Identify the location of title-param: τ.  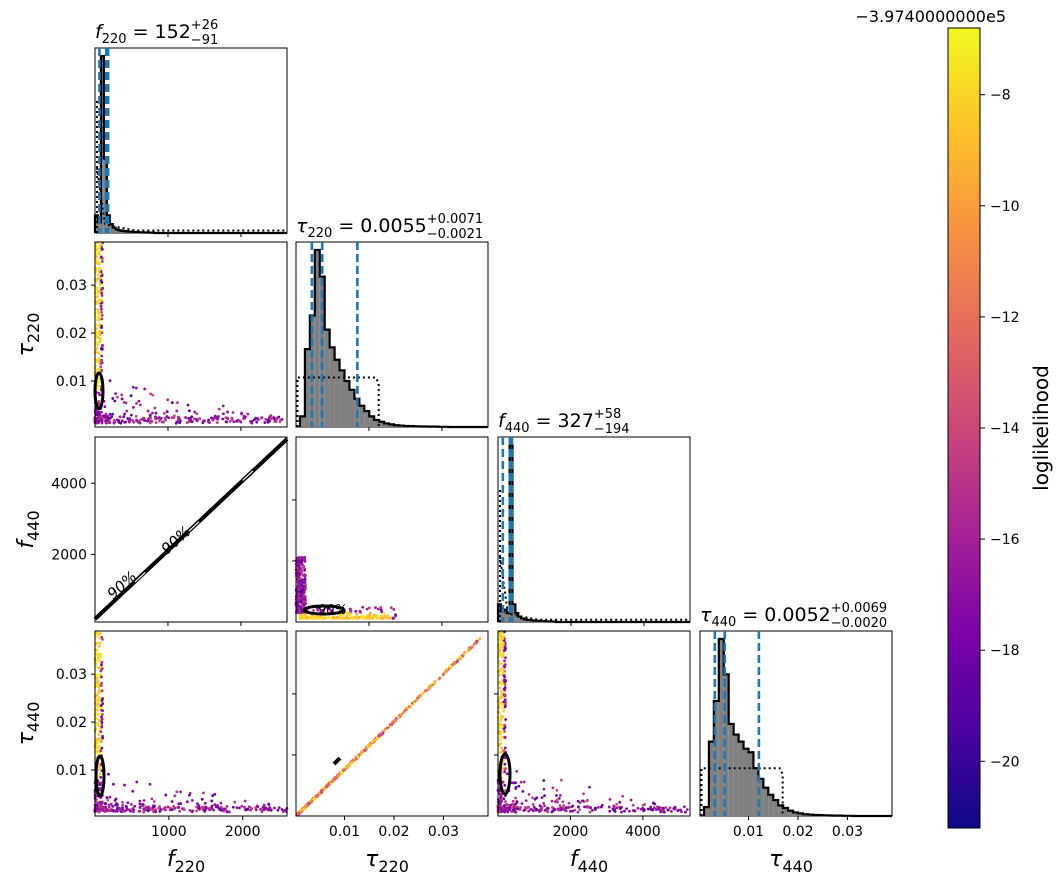
(706, 615).